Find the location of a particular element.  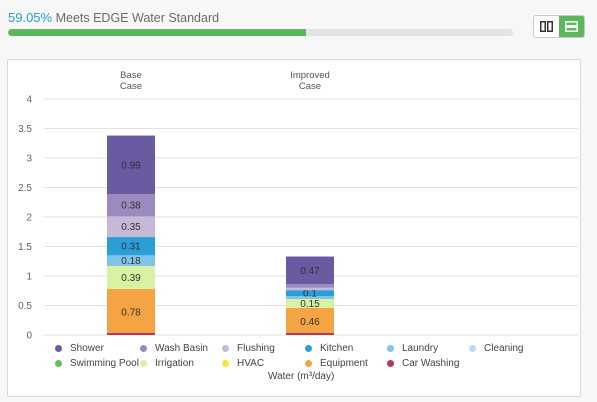

legend-item: HVAC is located at coordinates (243, 363).